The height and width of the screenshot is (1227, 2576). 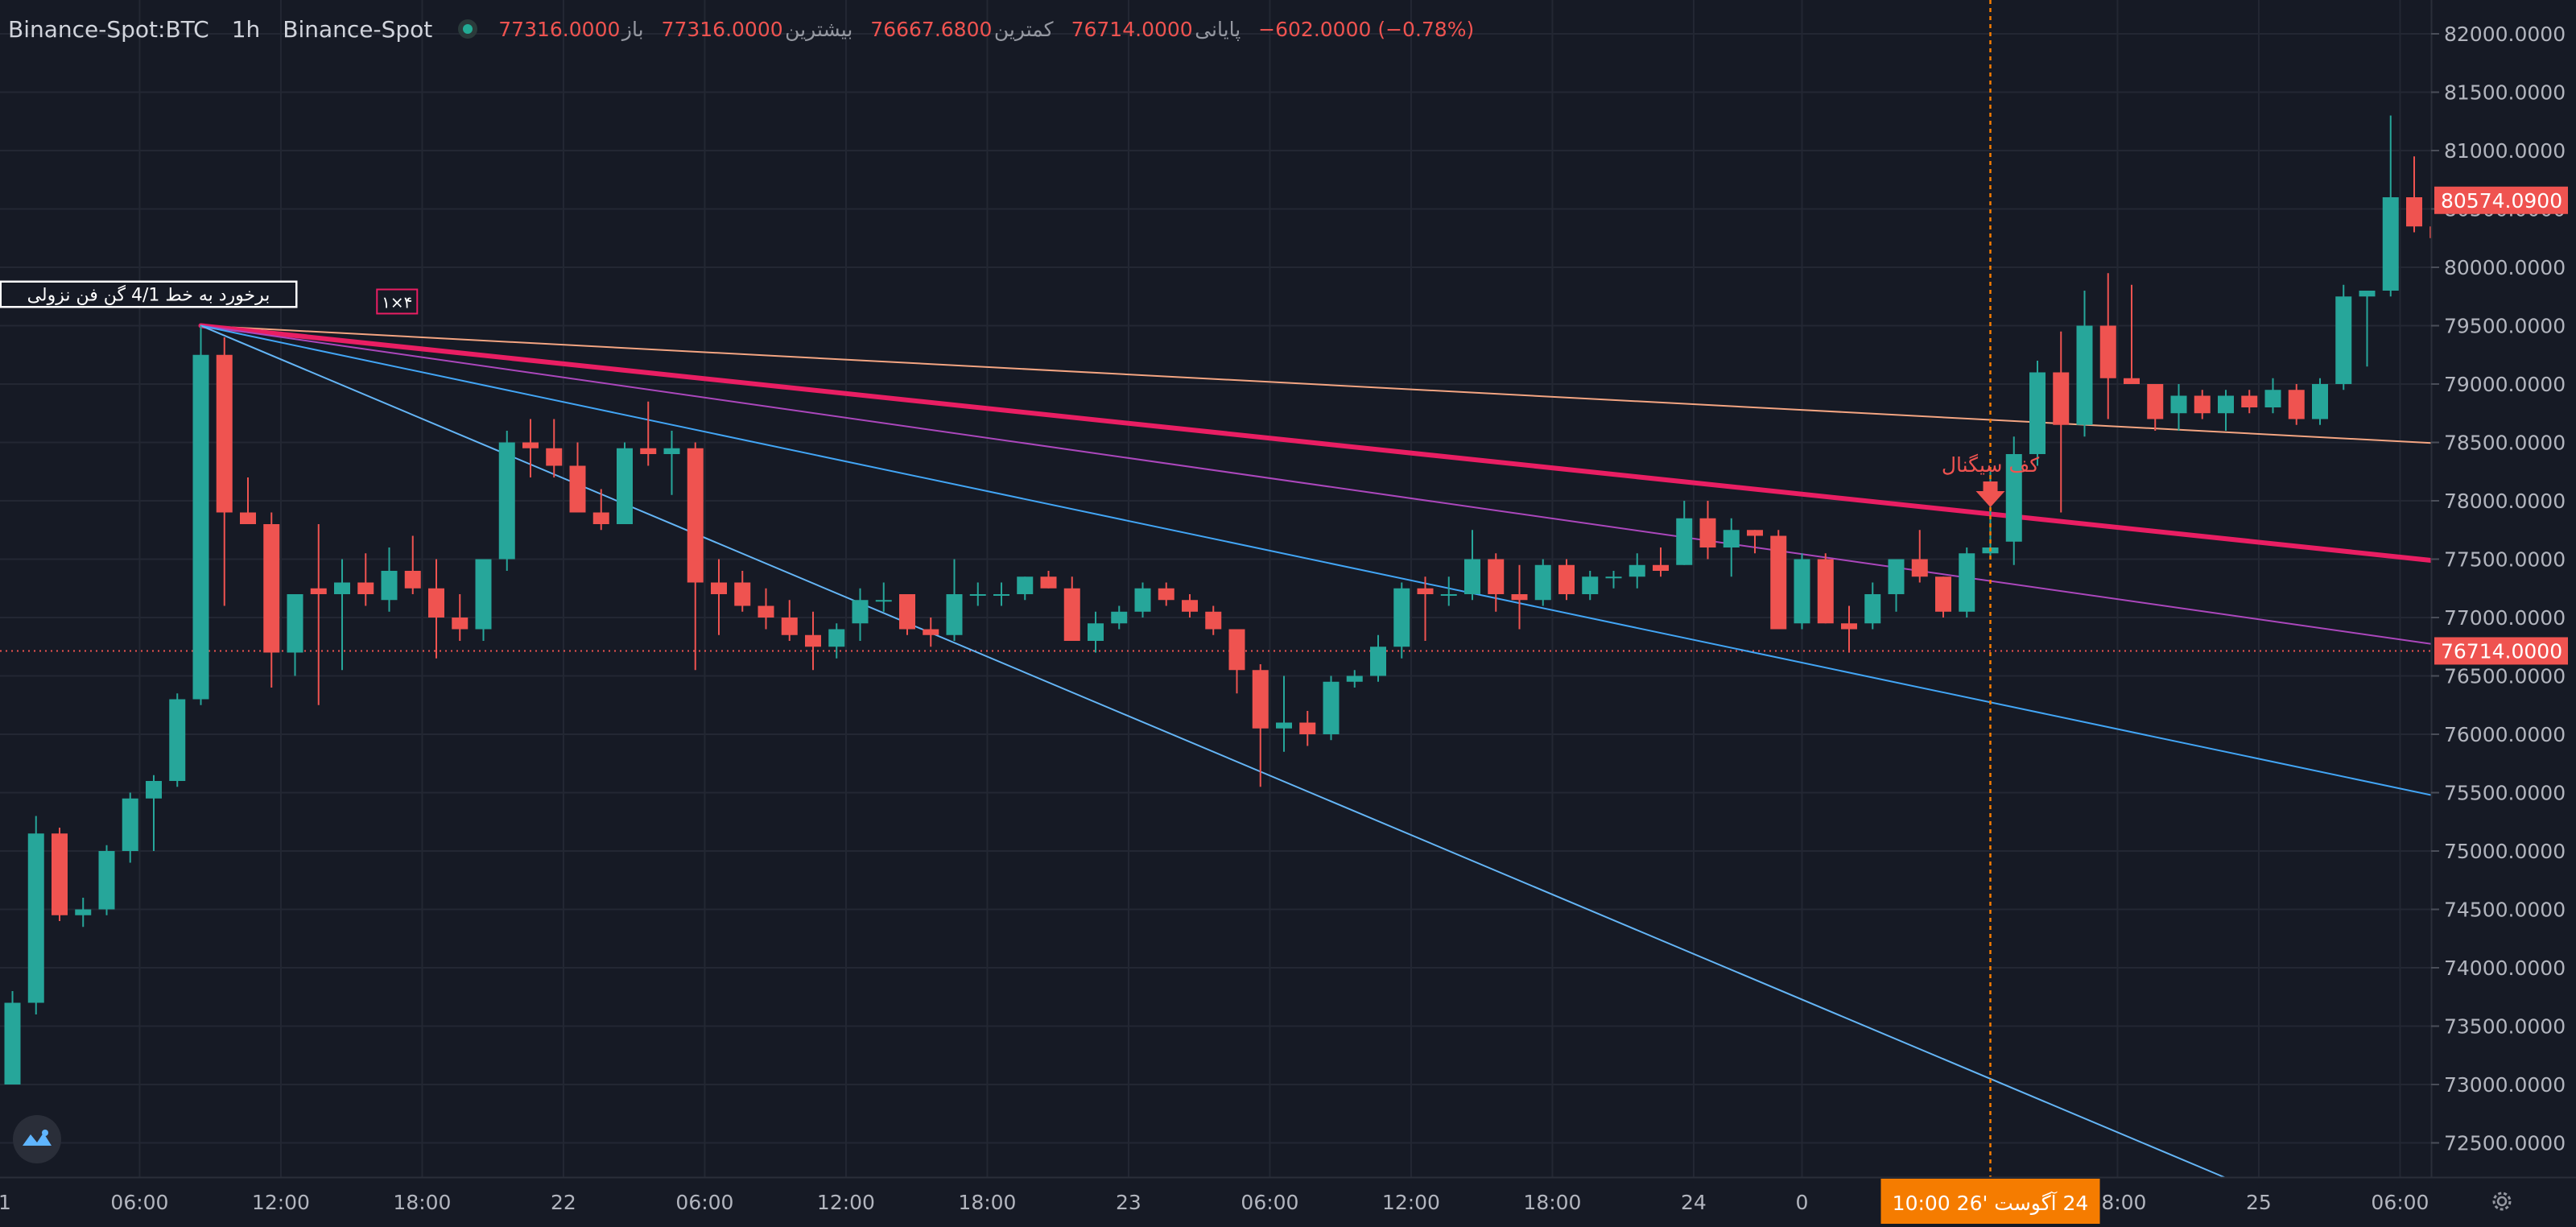 What do you see at coordinates (108, 29) in the screenshot?
I see `symbol-name: Binance-Spot:BTC` at bounding box center [108, 29].